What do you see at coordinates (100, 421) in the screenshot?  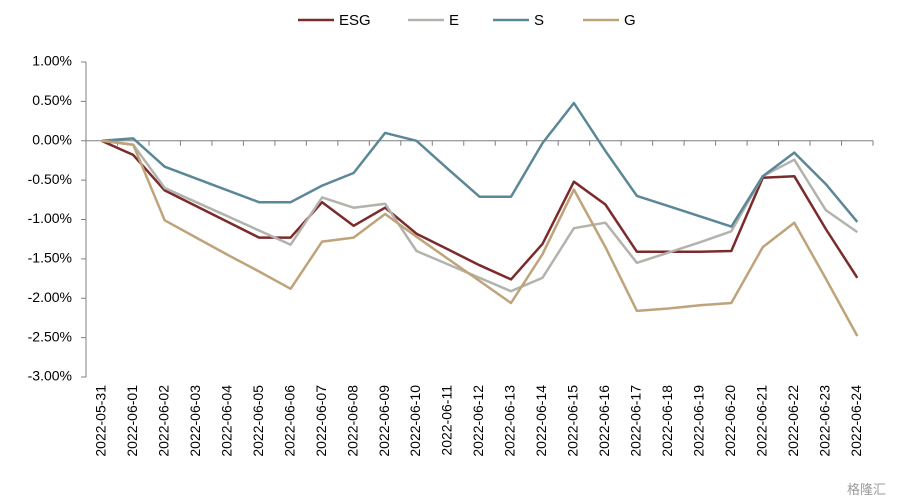 I see `x-tick-label: 2022-05-31` at bounding box center [100, 421].